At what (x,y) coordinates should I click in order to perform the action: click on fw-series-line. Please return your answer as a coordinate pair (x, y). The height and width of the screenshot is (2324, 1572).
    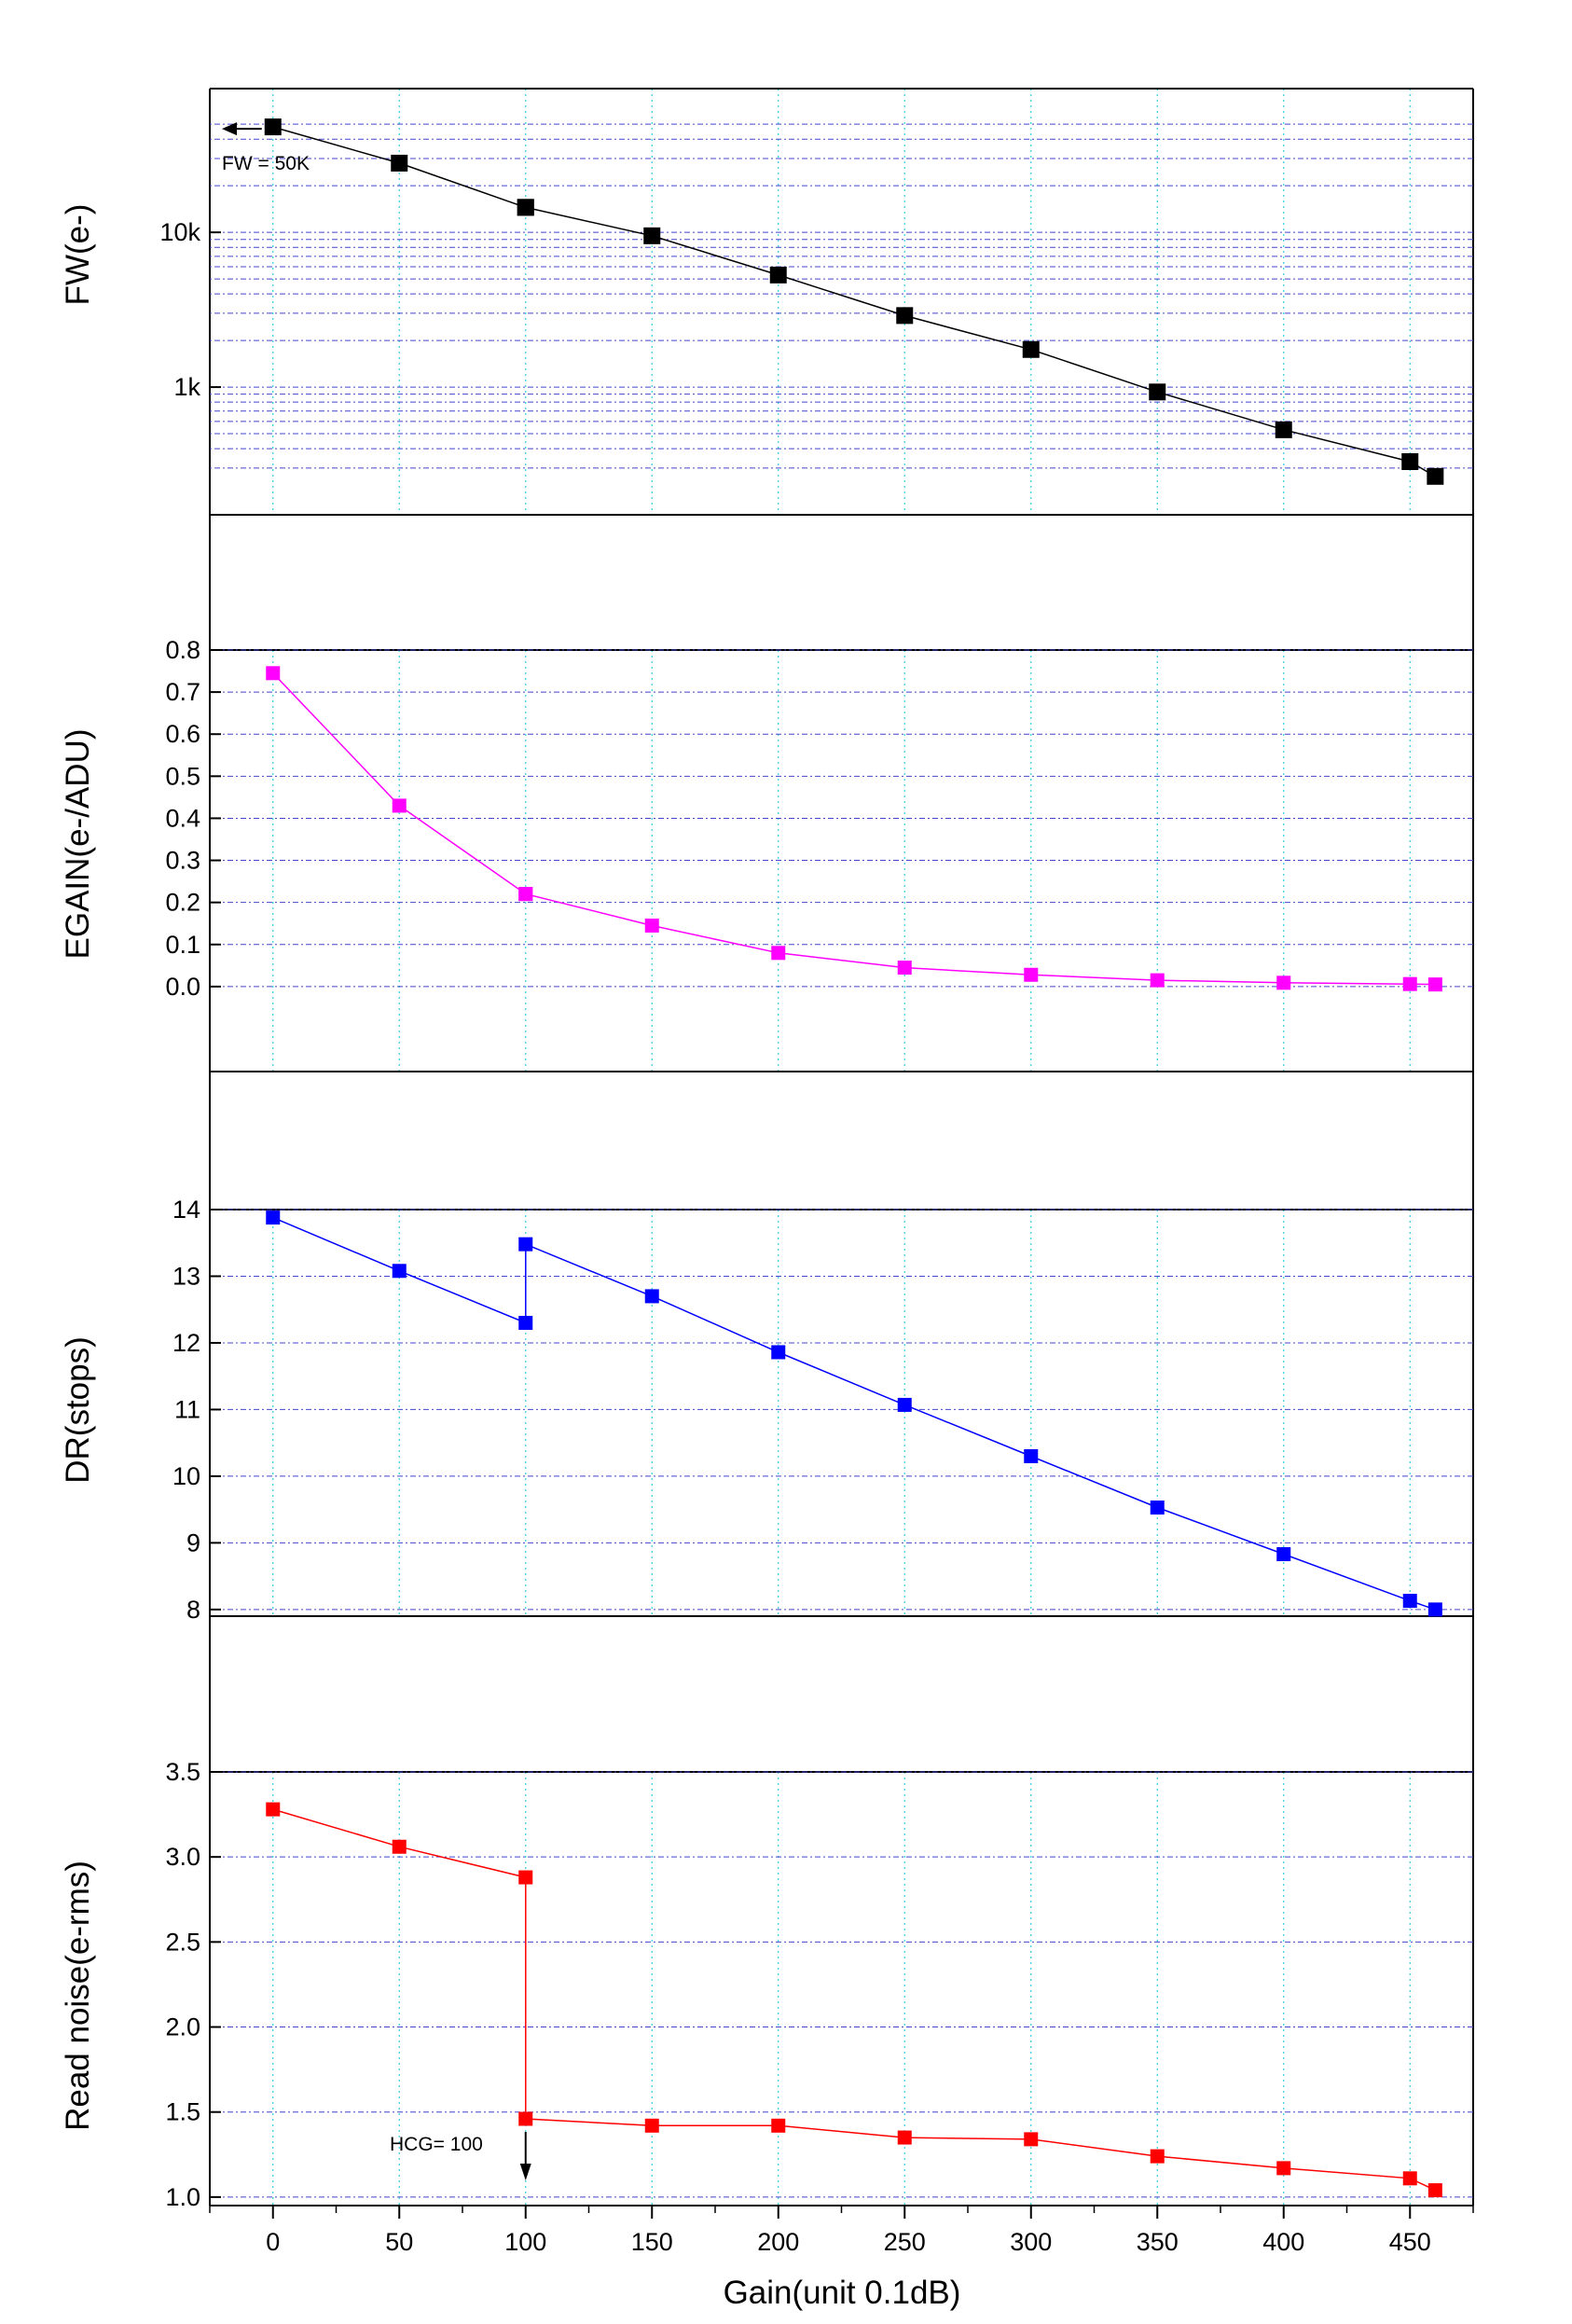
    Looking at the image, I should click on (854, 301).